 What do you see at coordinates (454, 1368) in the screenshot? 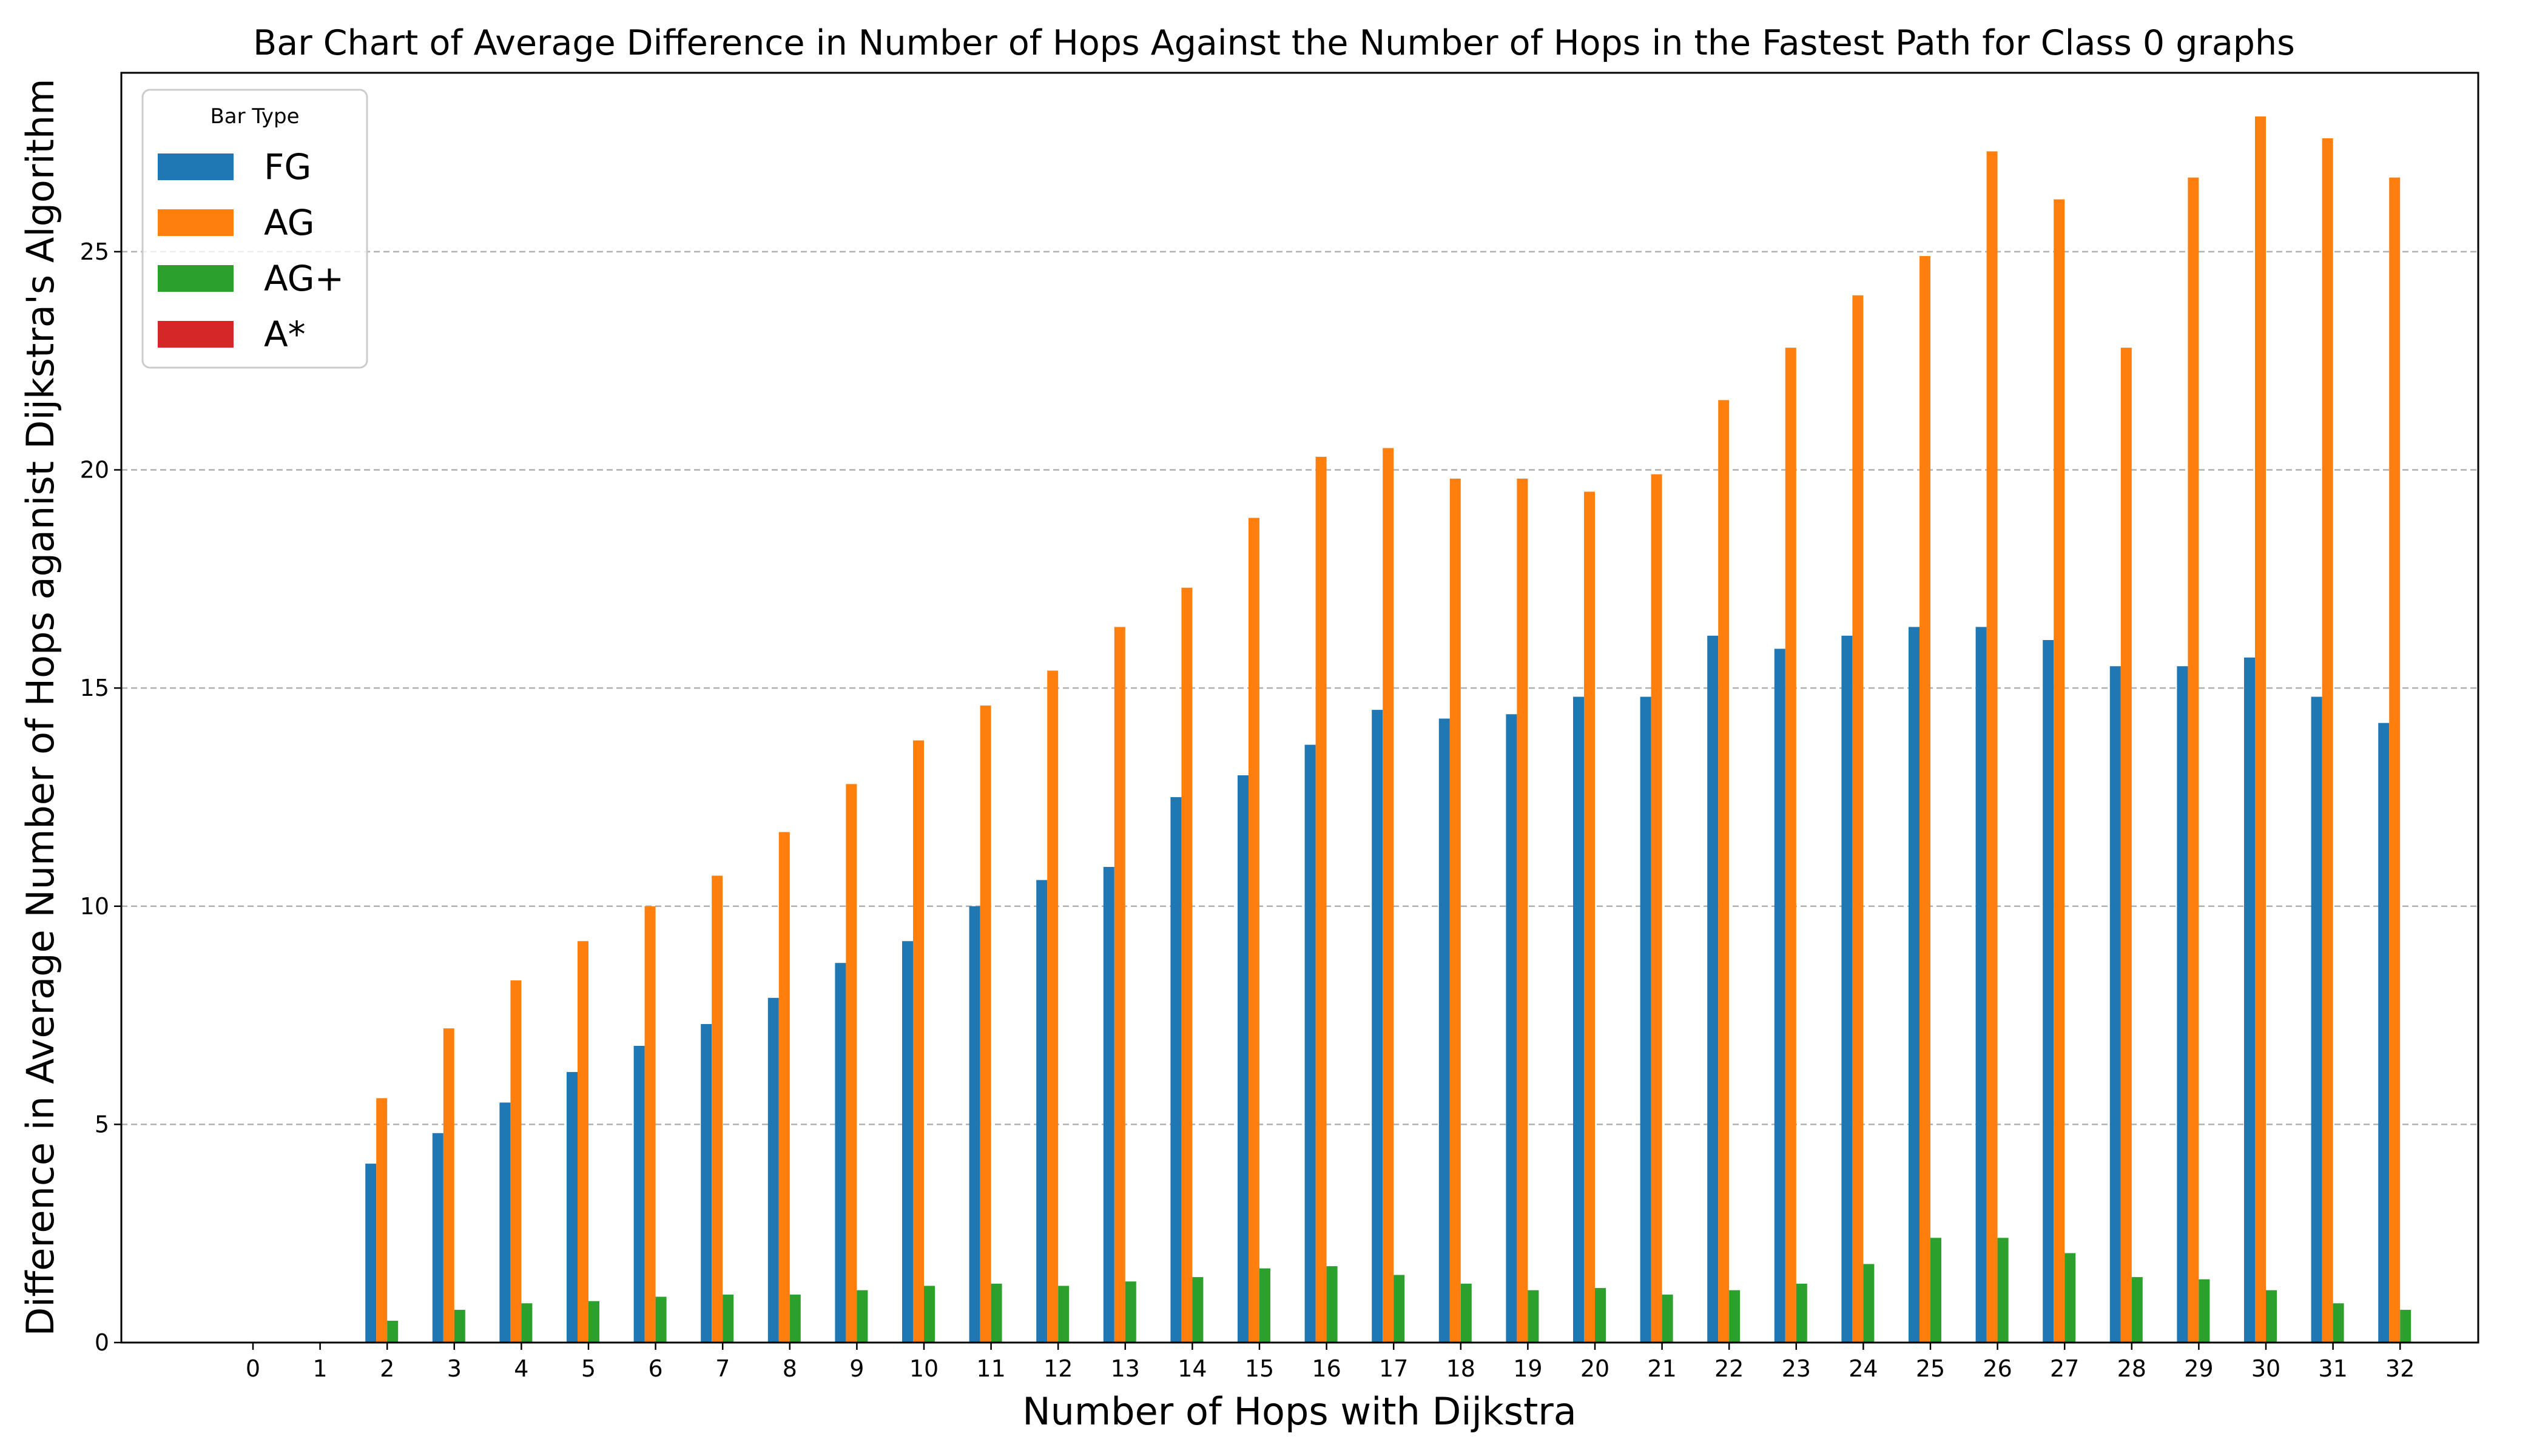
I see `x-tick-label: 3` at bounding box center [454, 1368].